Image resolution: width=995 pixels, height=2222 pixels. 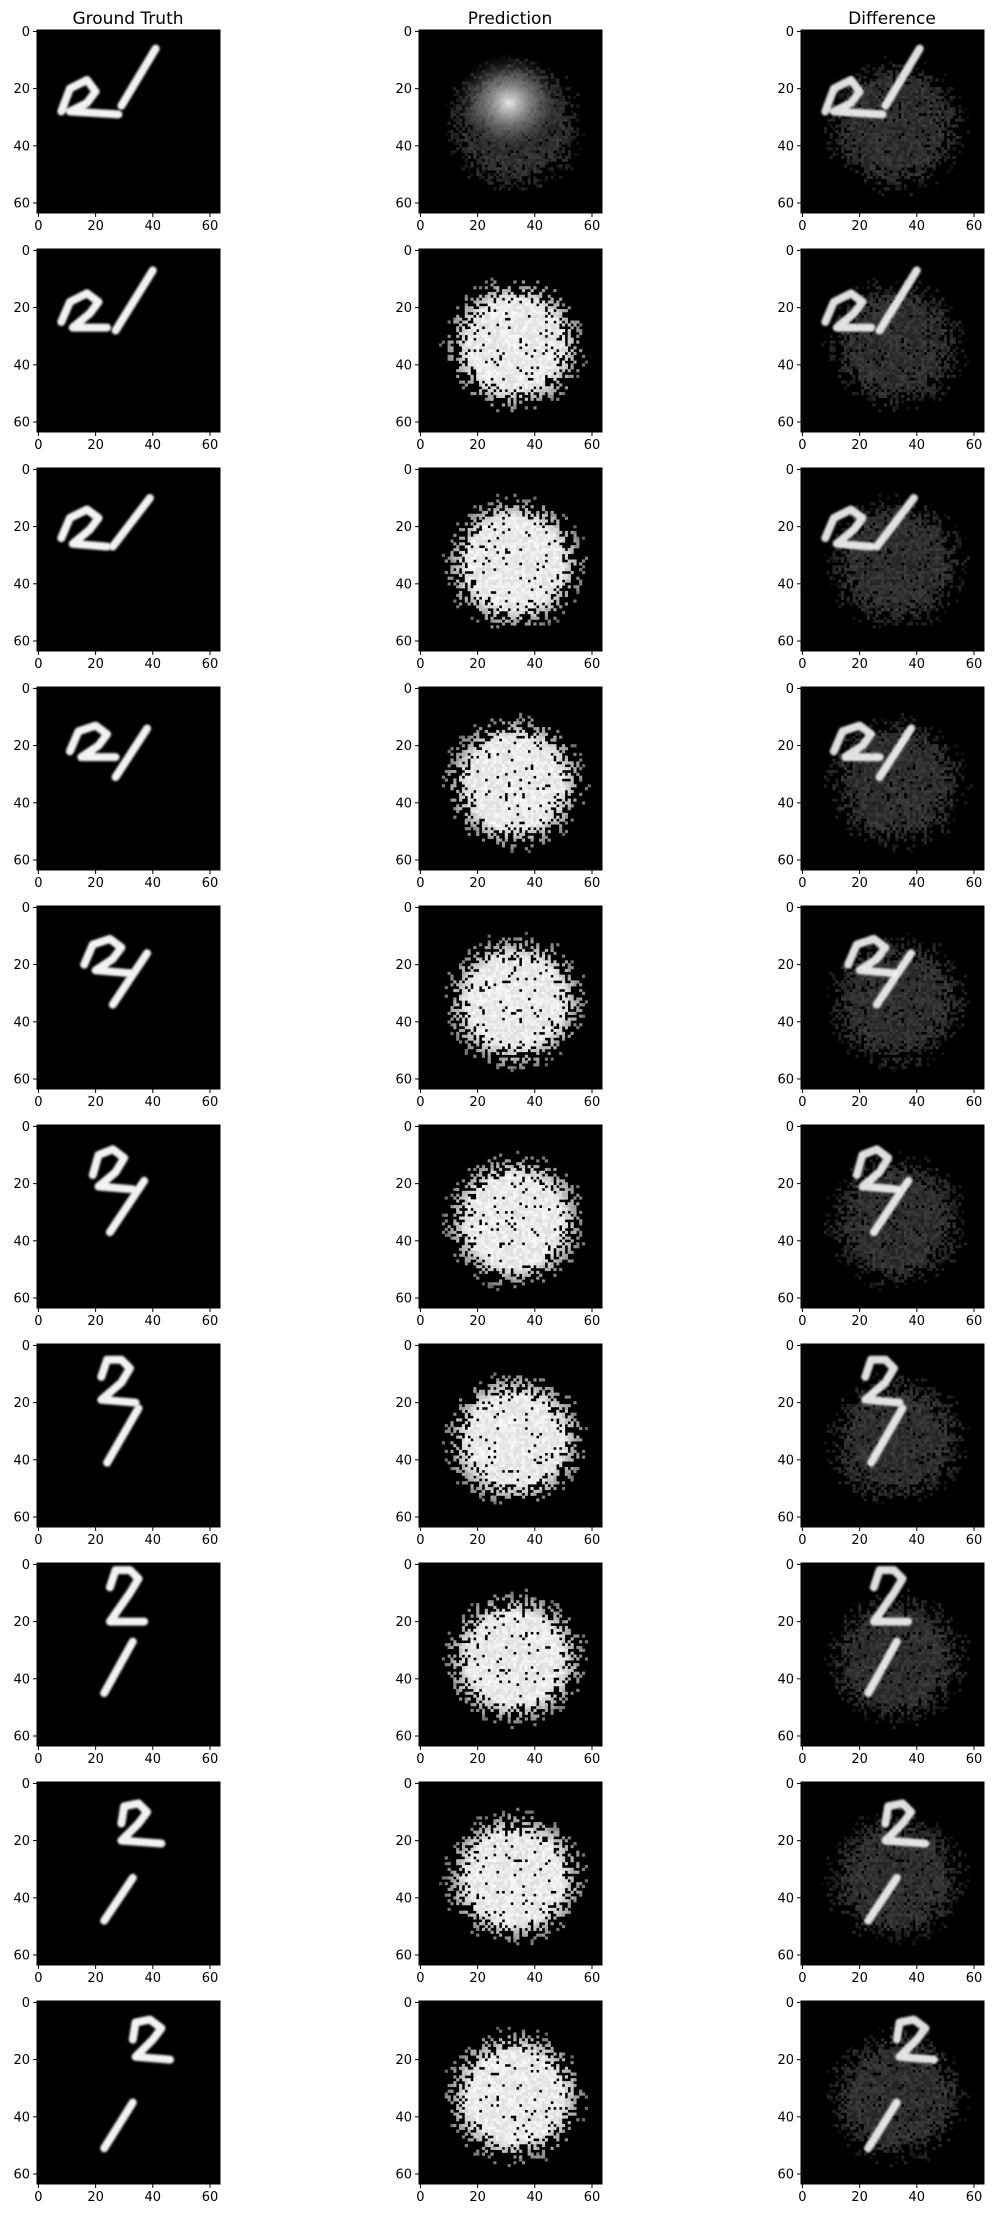 What do you see at coordinates (898, 300) in the screenshot?
I see `digit-one-stroke` at bounding box center [898, 300].